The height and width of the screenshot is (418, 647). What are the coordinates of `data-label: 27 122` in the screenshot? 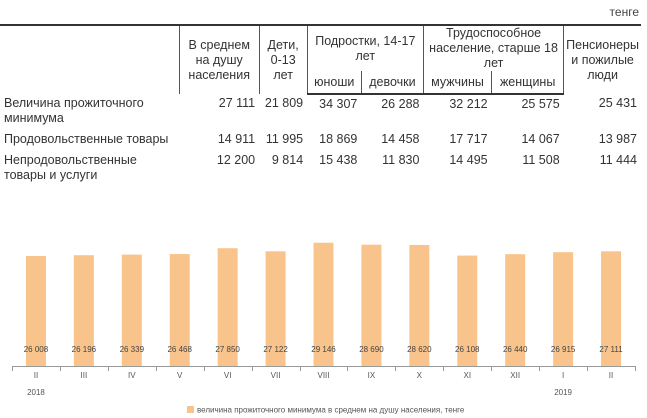 It's located at (275, 349).